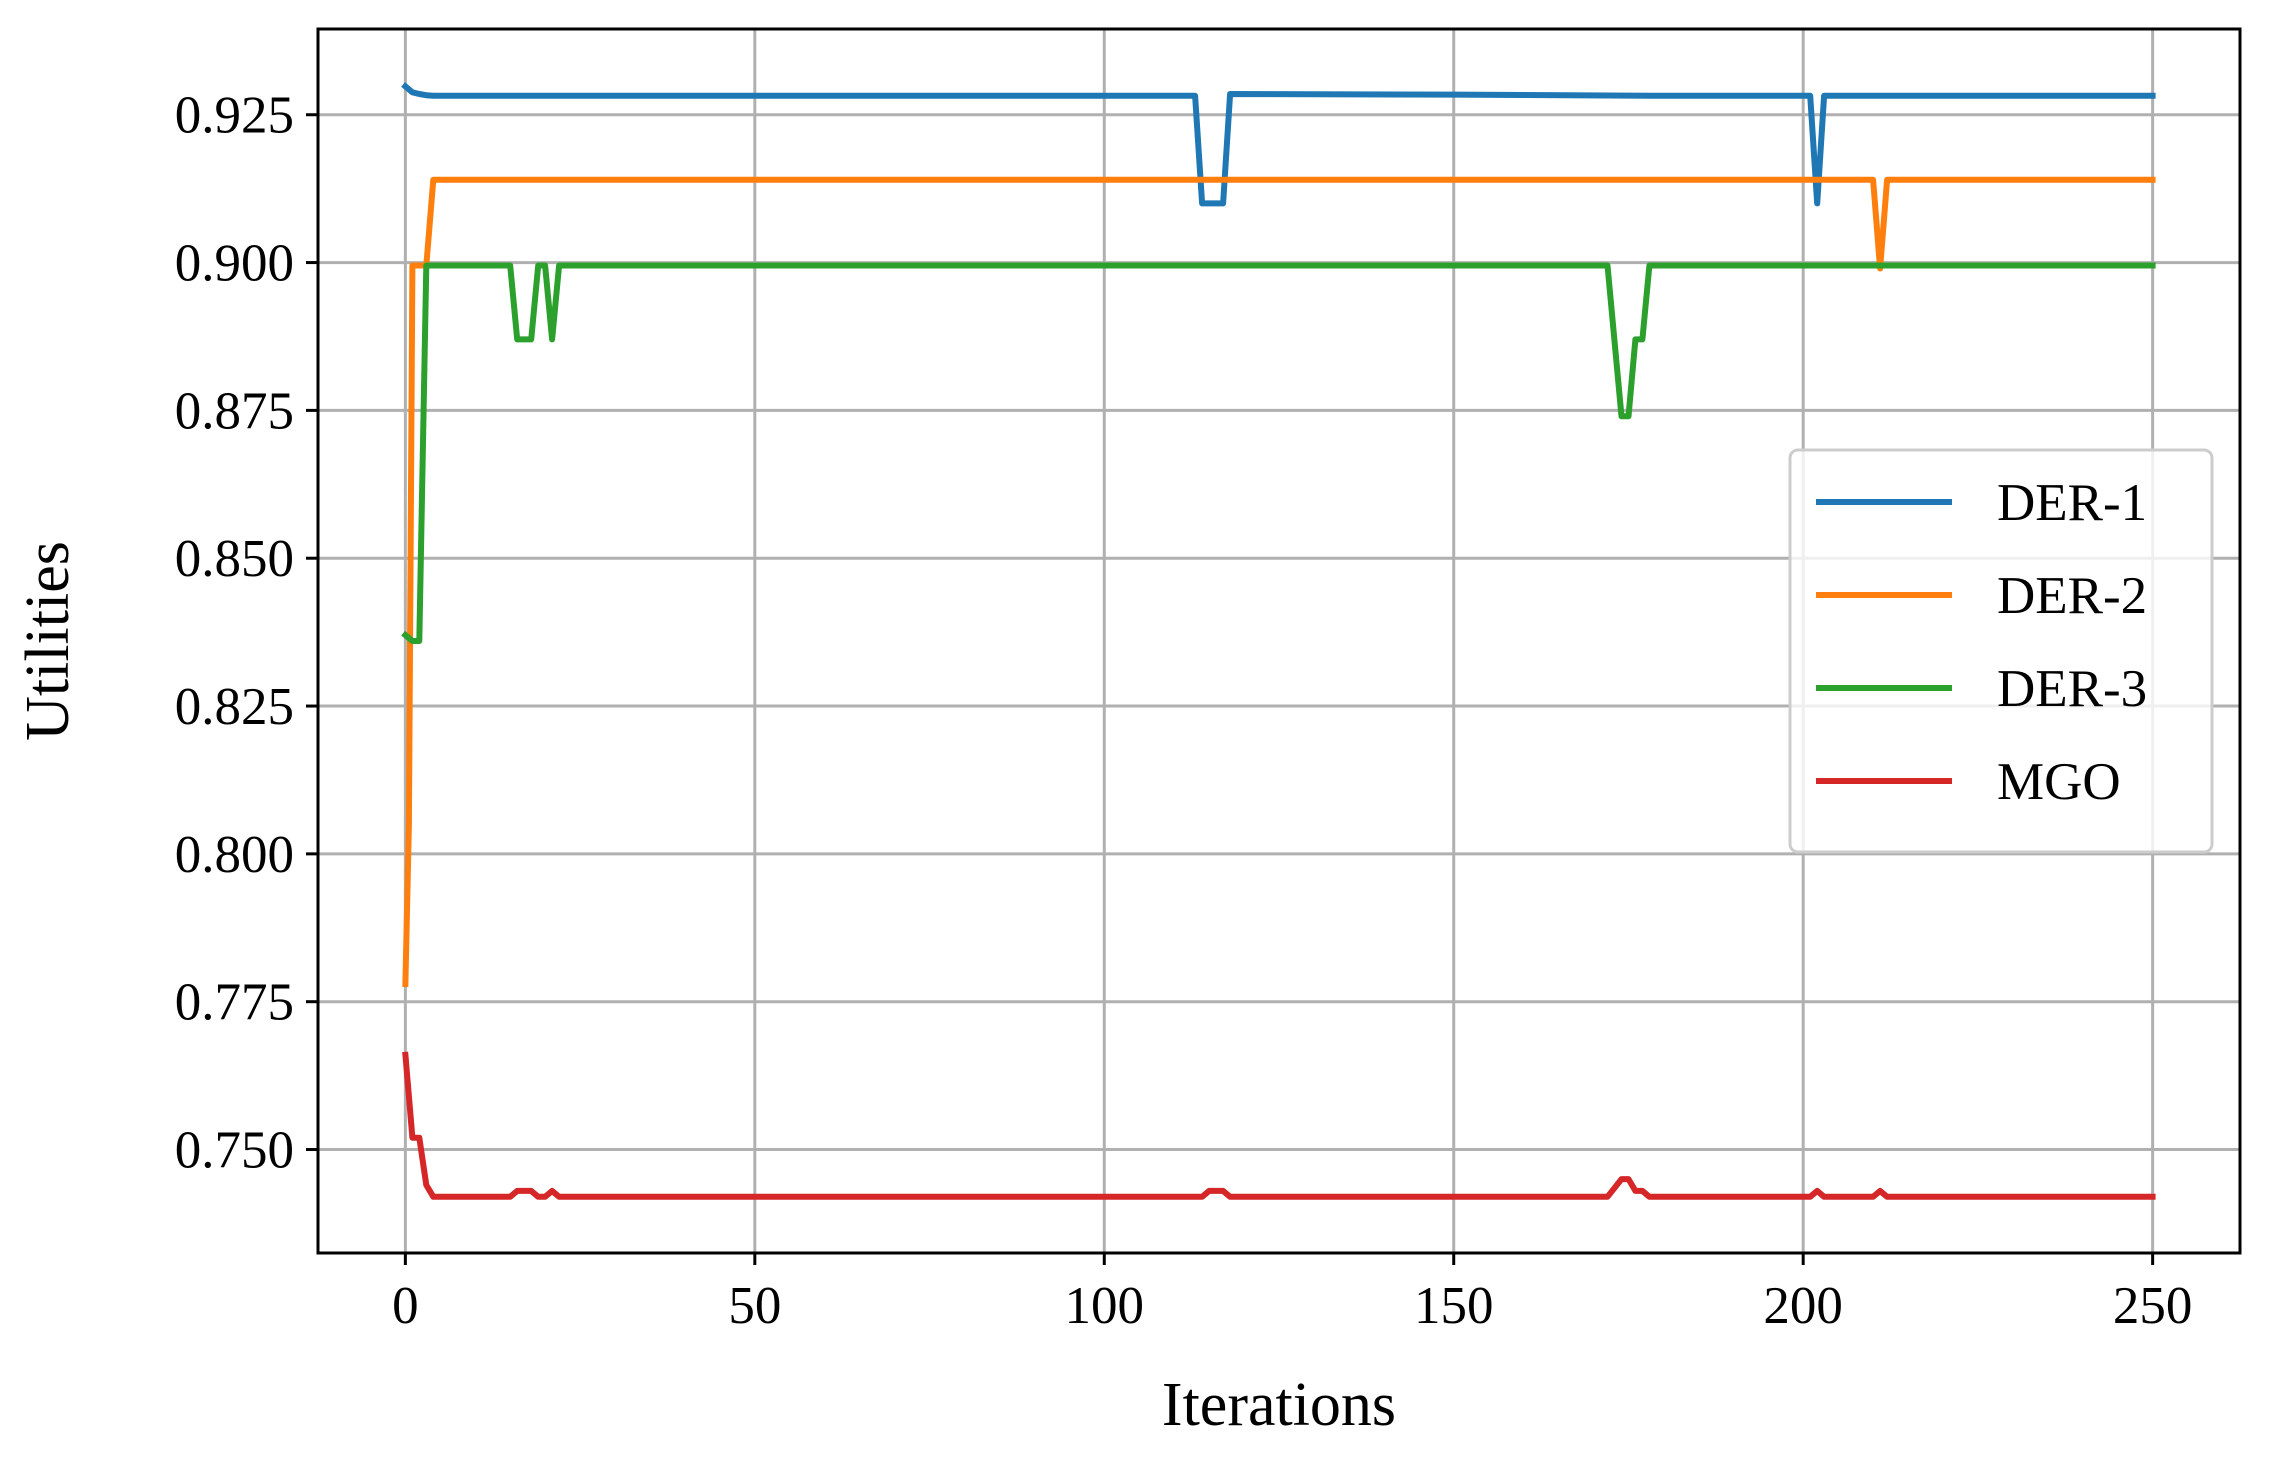 The height and width of the screenshot is (1467, 2270). Describe the element at coordinates (234, 116) in the screenshot. I see `y-tick-label: 0.925` at that location.